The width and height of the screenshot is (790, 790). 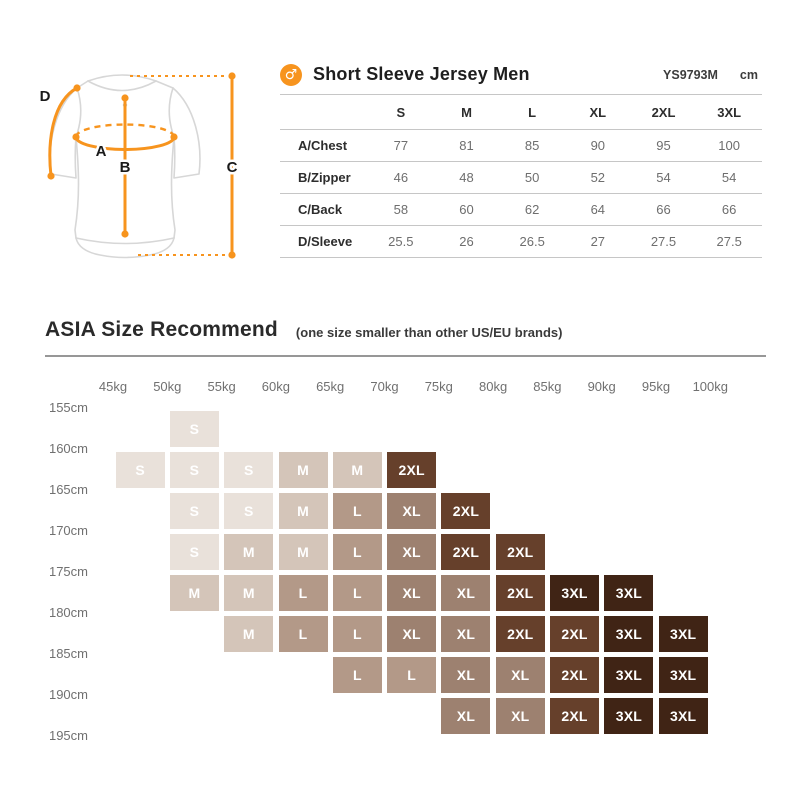 What do you see at coordinates (401, 209) in the screenshot?
I see `measure-value: 58` at bounding box center [401, 209].